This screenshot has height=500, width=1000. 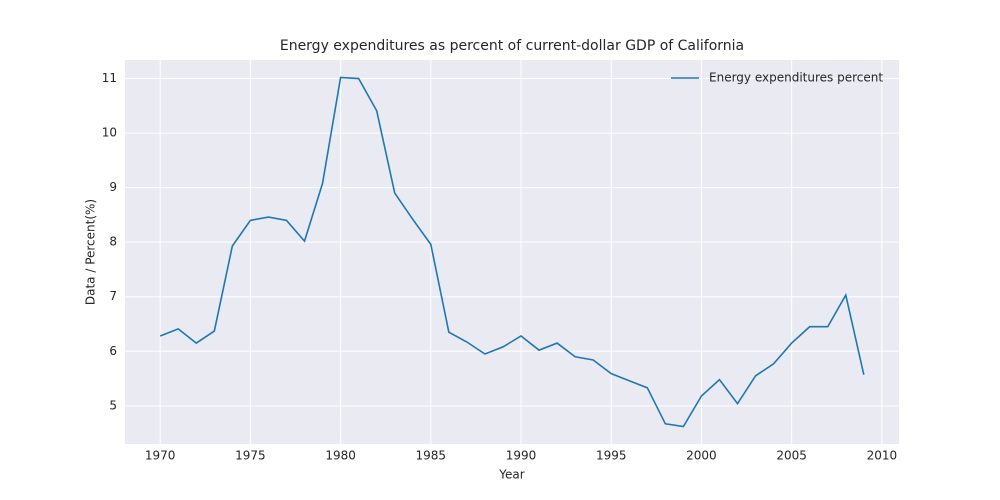 What do you see at coordinates (511, 475) in the screenshot?
I see `x-axis-label: Year` at bounding box center [511, 475].